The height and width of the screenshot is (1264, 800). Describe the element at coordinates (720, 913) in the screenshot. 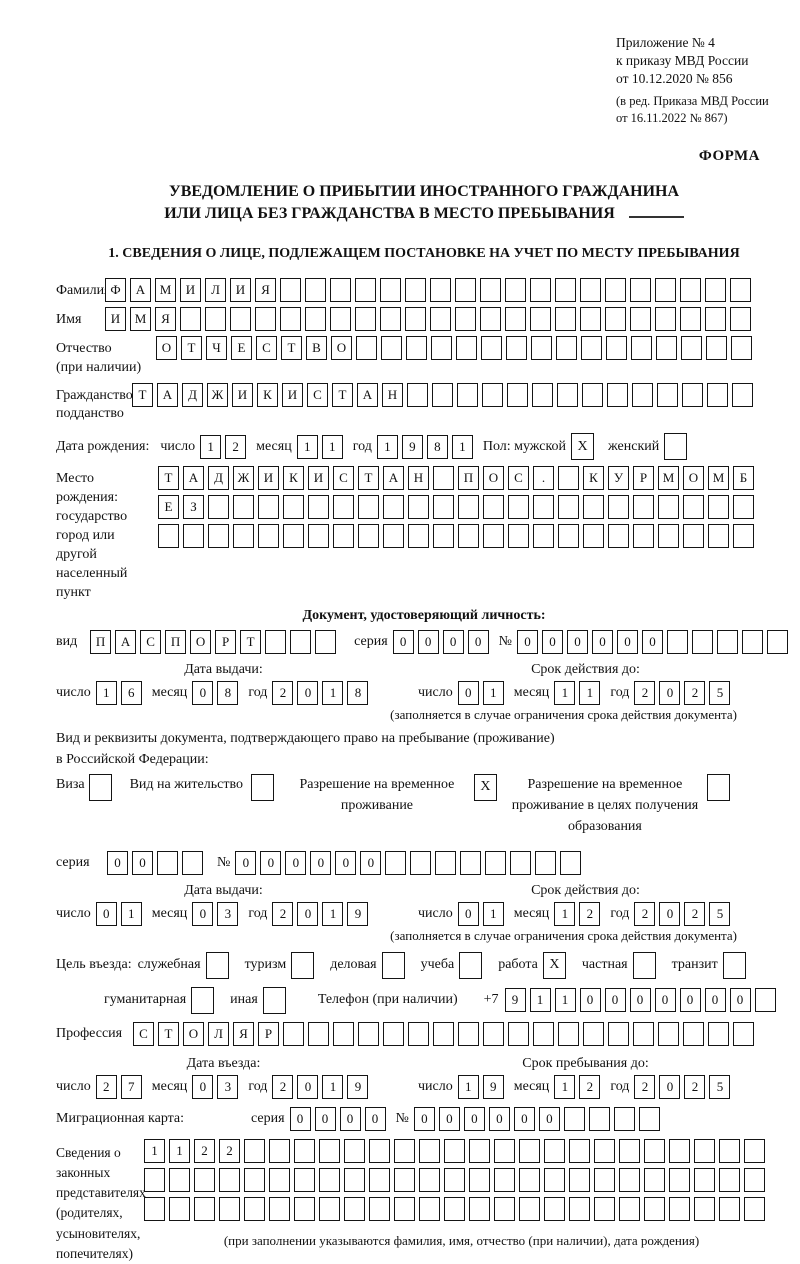

I see `form-cell: 5` at that location.